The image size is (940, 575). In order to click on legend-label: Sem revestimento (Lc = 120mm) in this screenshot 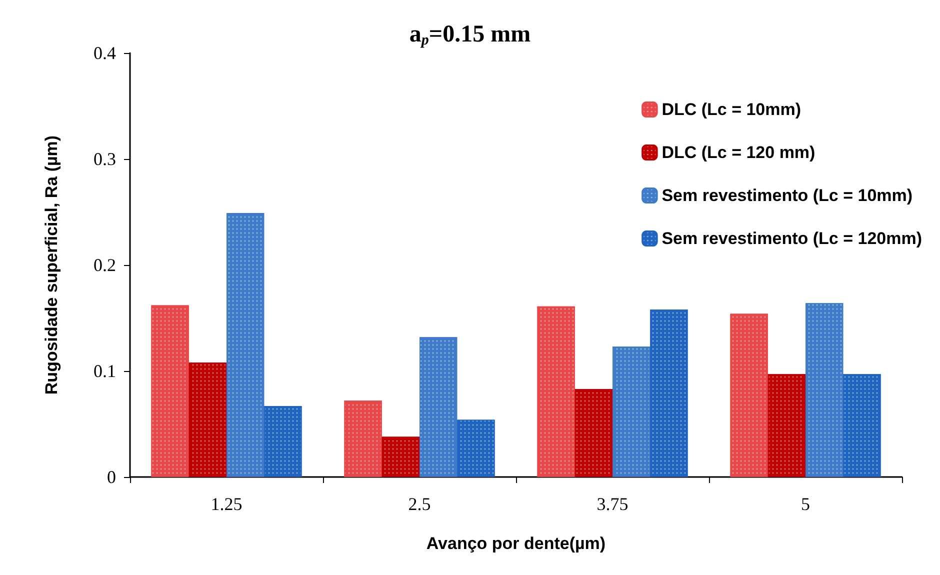, I will do `click(792, 238)`.